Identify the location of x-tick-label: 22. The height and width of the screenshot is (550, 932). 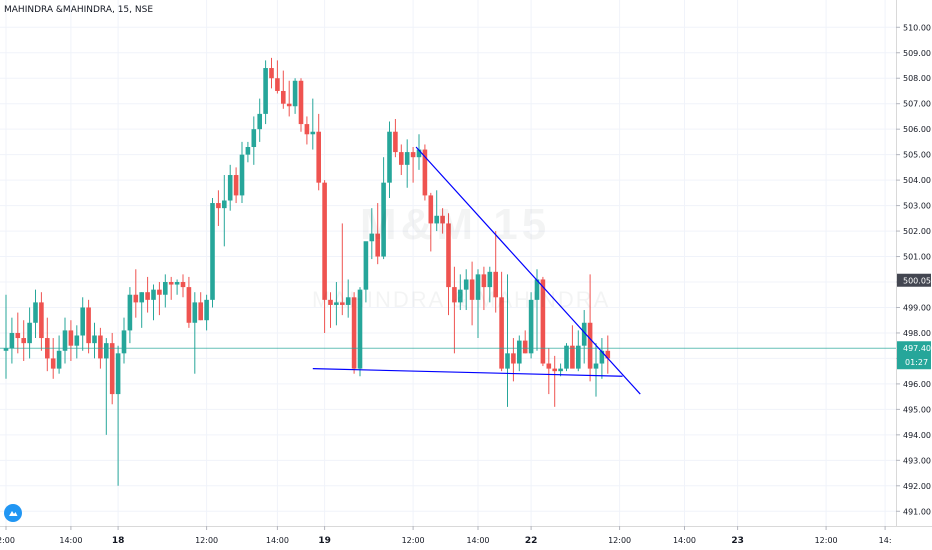
(531, 541).